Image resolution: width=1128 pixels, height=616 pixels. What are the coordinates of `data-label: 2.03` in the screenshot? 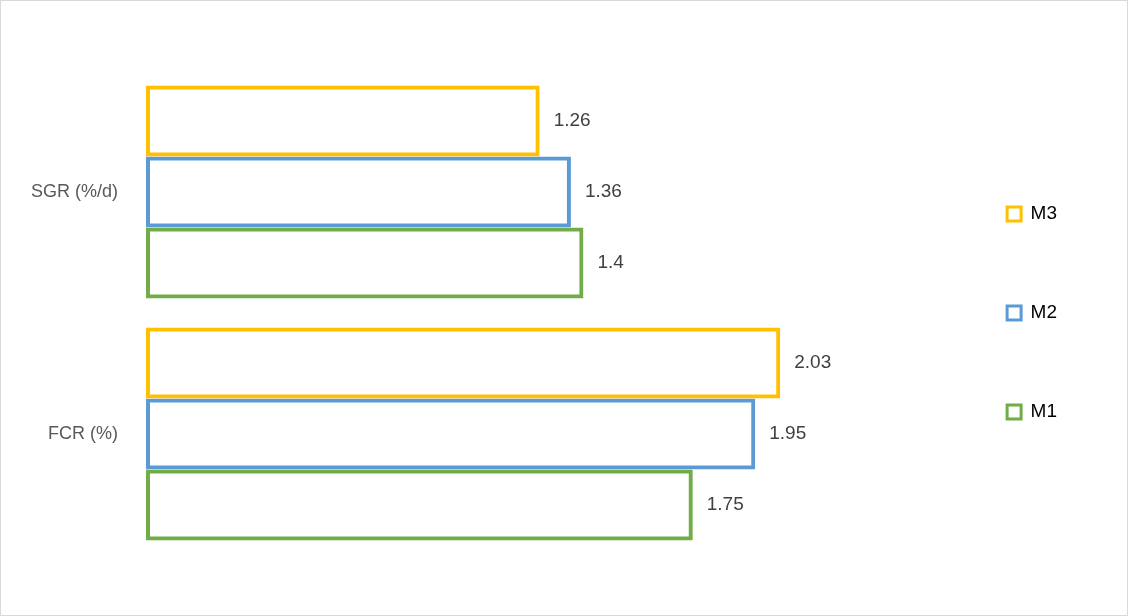 It's located at (813, 362).